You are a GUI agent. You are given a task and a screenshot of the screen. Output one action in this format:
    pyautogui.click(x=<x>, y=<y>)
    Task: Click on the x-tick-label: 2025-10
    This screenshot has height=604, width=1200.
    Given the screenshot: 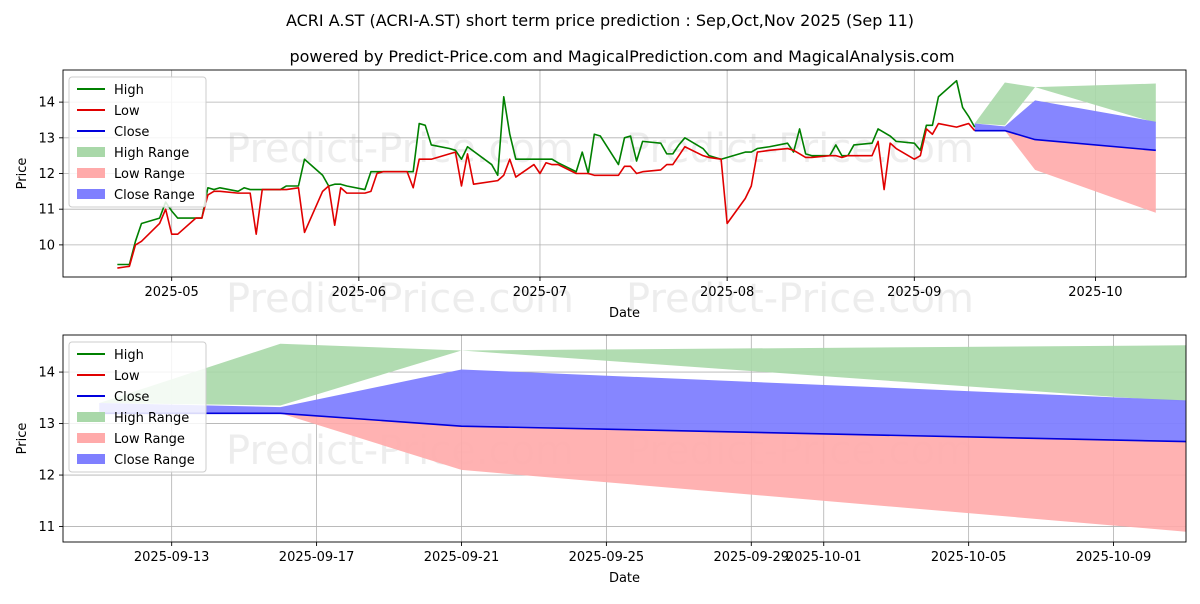 What is the action you would take?
    pyautogui.click(x=1095, y=292)
    